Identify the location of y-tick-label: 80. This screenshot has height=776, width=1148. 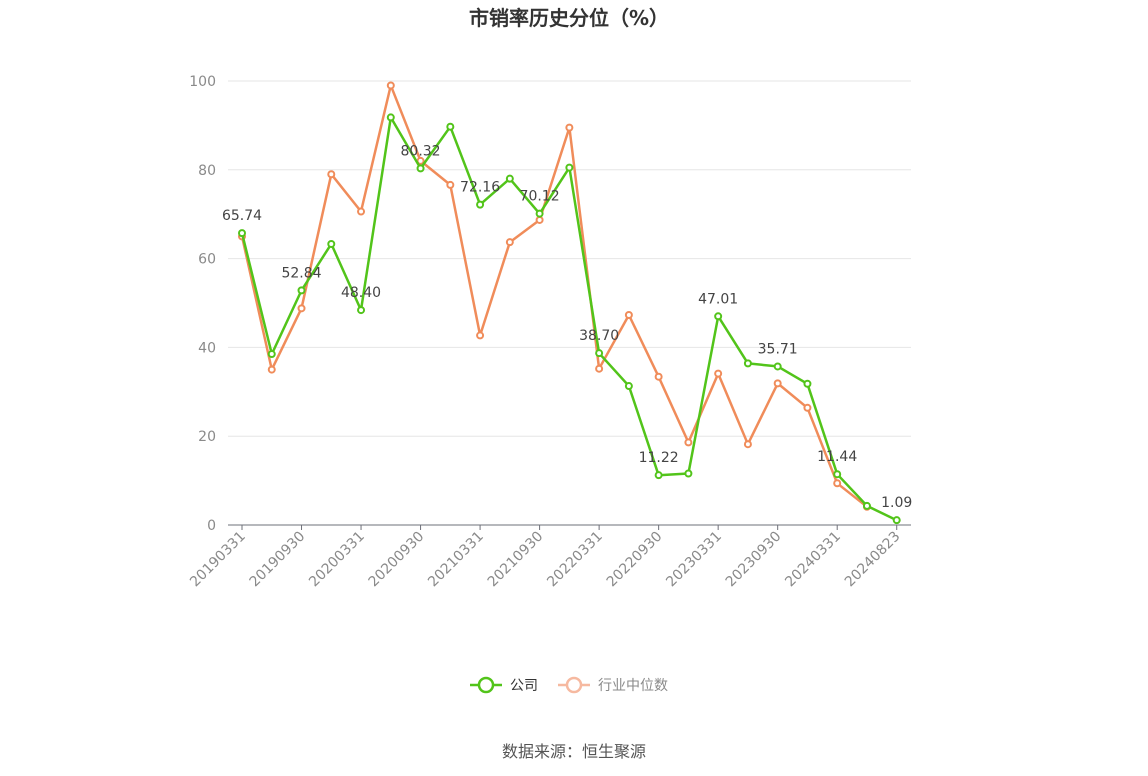
(207, 171).